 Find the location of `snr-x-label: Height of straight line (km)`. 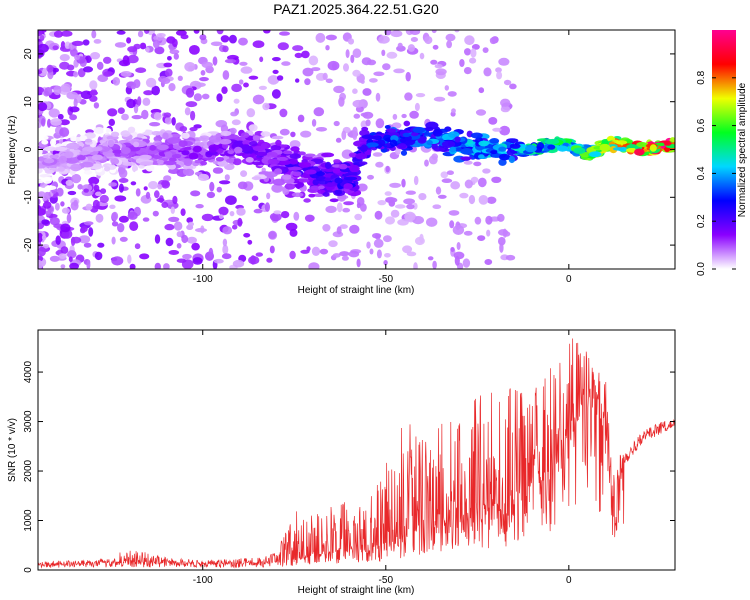

snr-x-label: Height of straight line (km) is located at coordinates (356, 590).